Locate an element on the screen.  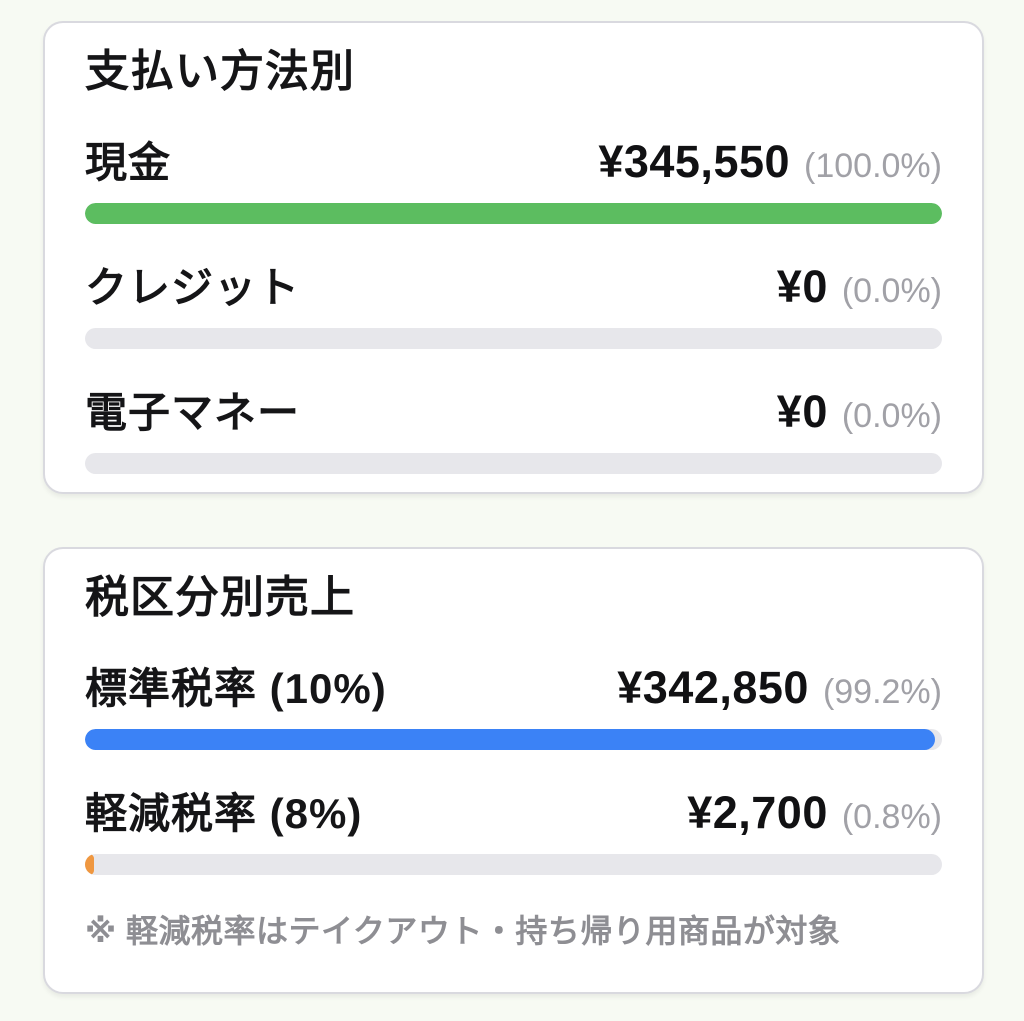
payment-row-cash-amount: ¥345,550 is located at coordinates (694, 161).